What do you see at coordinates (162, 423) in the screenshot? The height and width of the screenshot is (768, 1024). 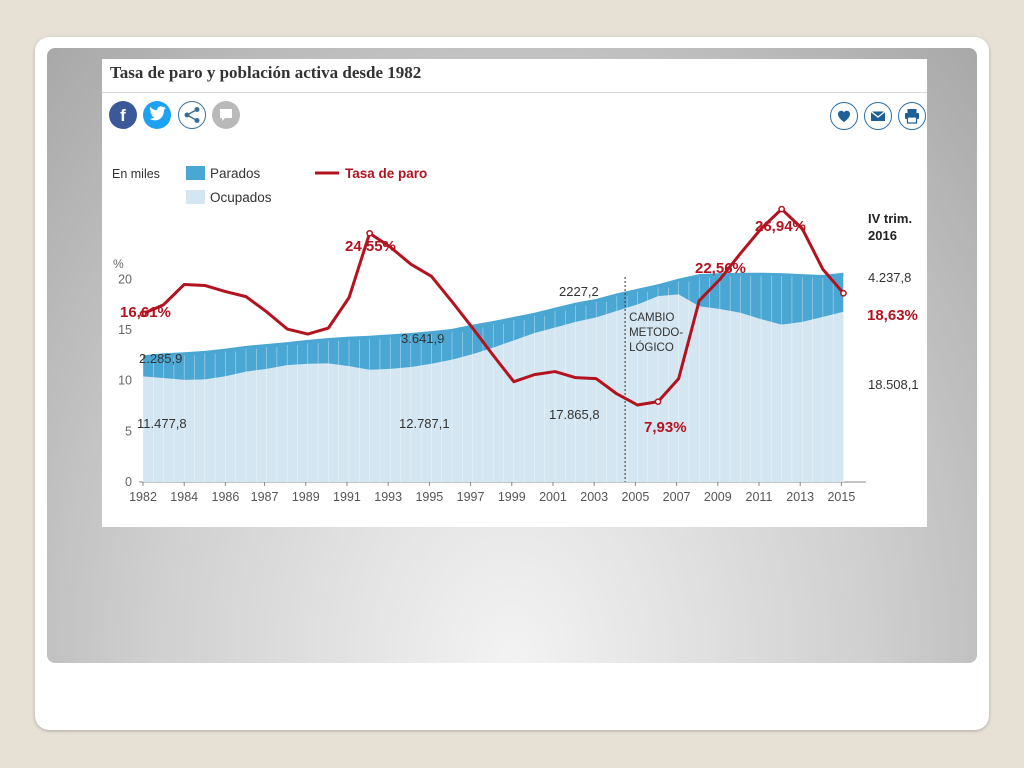 I see `annotation-ocupados-1982: 11.477,8` at bounding box center [162, 423].